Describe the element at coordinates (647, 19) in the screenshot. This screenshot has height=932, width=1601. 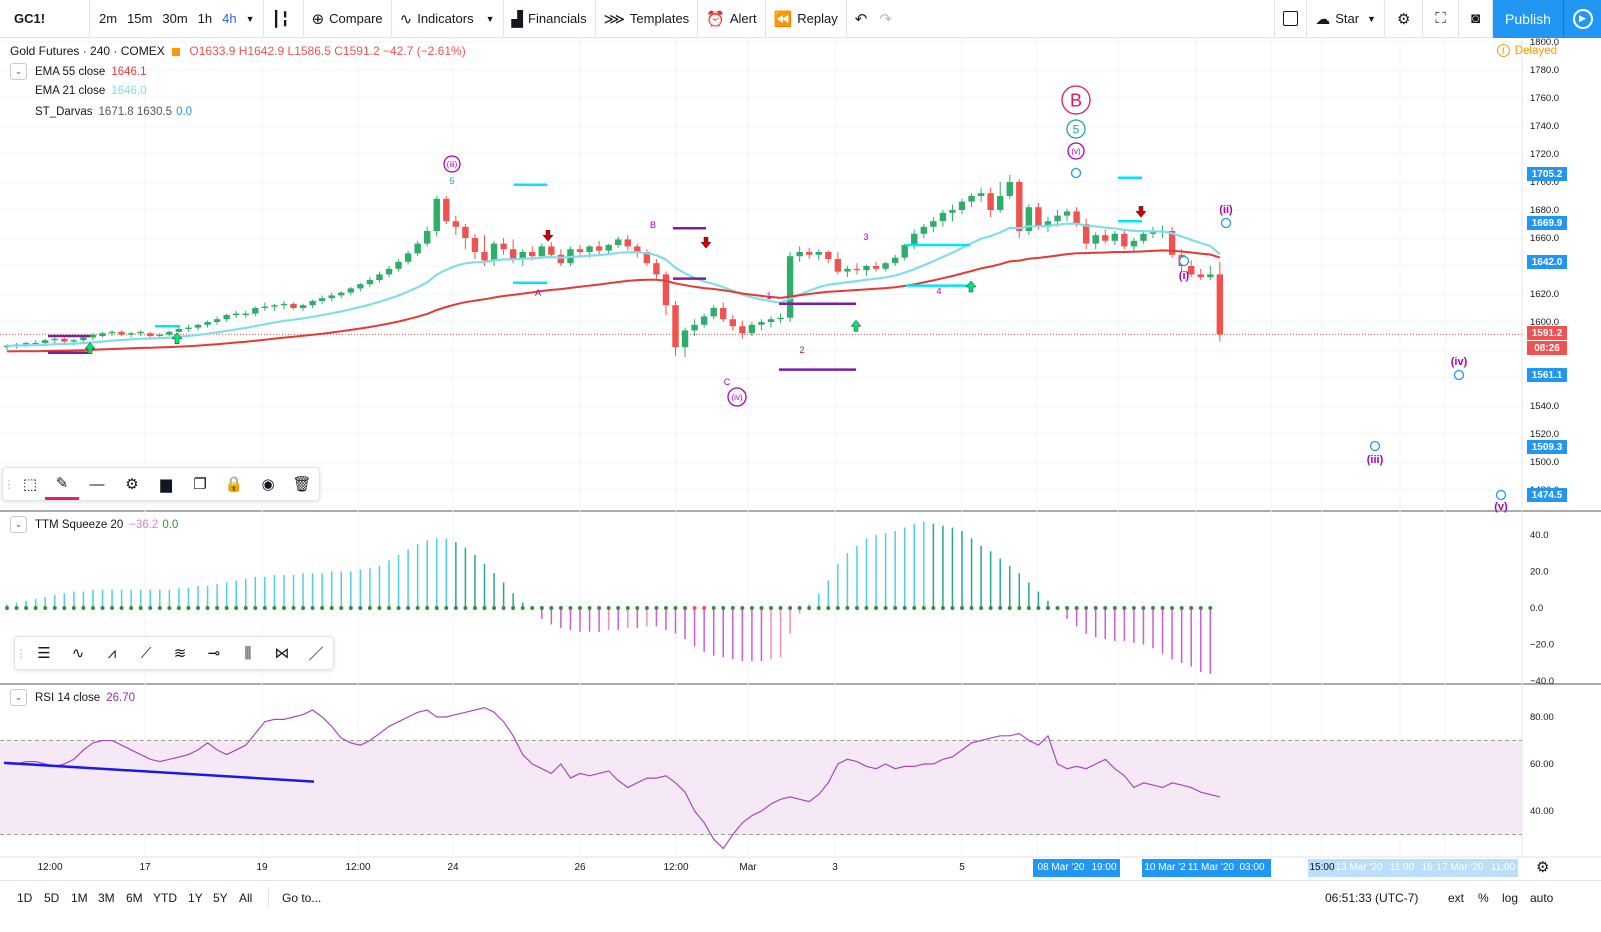
I see `templates-button: ⋙ Templates` at that location.